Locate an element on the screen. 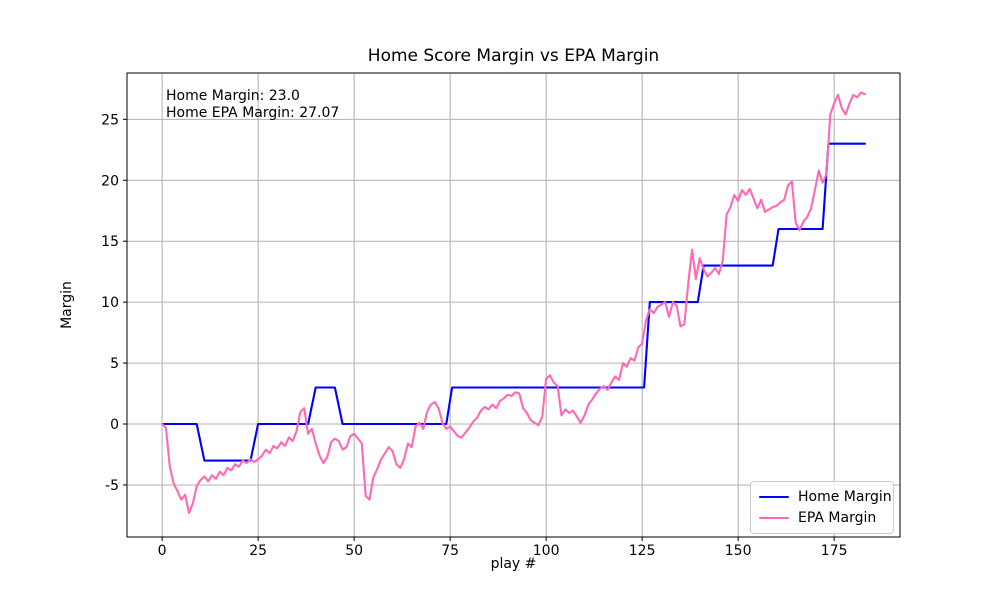 The height and width of the screenshot is (600, 1000). svg-text: 15 is located at coordinates (110, 242).